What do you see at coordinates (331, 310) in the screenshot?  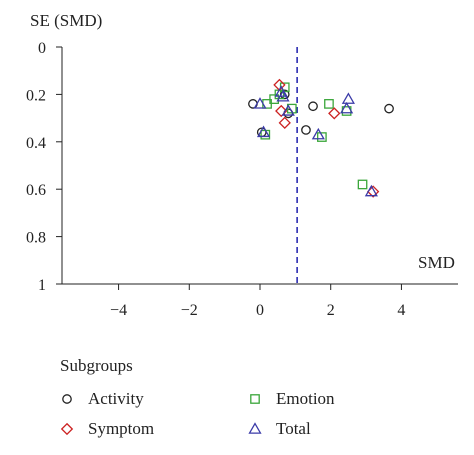 I see `x-tick-label: 2` at bounding box center [331, 310].